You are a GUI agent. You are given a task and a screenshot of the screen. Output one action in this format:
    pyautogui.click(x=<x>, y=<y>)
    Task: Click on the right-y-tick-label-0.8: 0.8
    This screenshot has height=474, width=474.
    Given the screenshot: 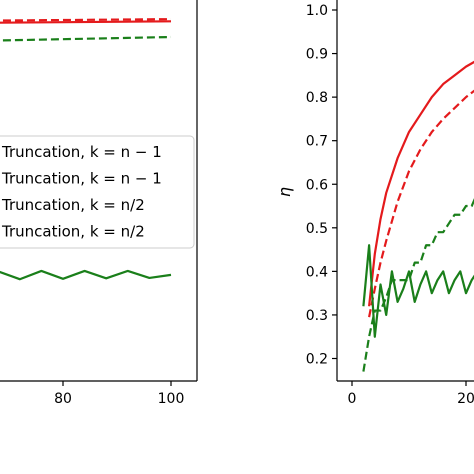 What is the action you would take?
    pyautogui.click(x=317, y=98)
    